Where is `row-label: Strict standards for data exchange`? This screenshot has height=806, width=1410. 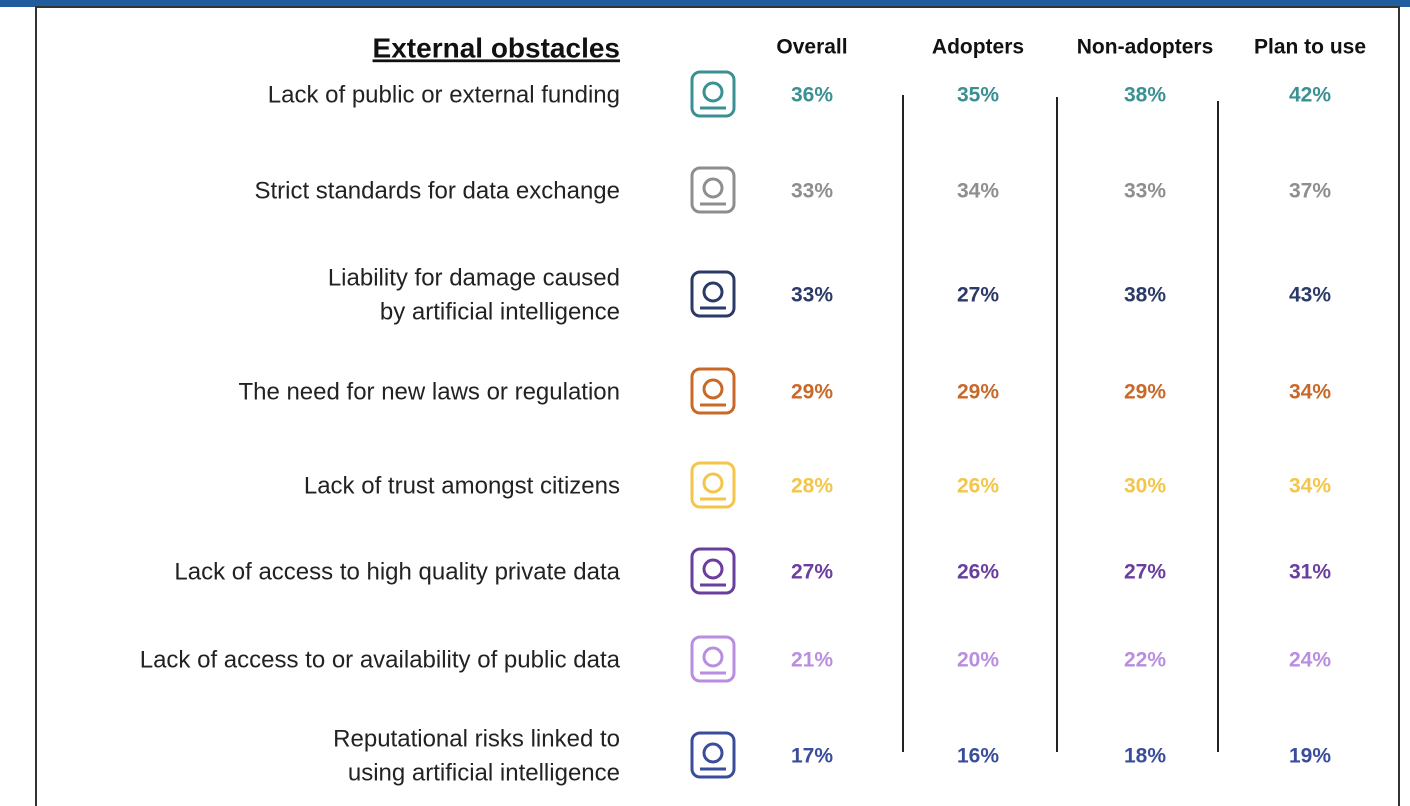
row-label: Strict standards for data exchange is located at coordinates (437, 190).